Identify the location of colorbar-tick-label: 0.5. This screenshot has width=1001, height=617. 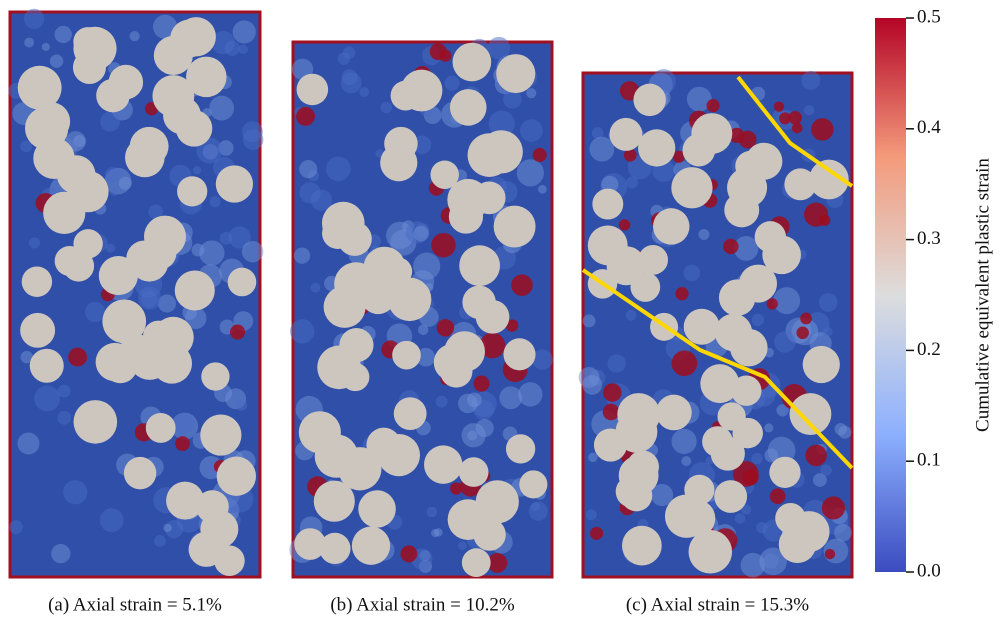
(929, 16).